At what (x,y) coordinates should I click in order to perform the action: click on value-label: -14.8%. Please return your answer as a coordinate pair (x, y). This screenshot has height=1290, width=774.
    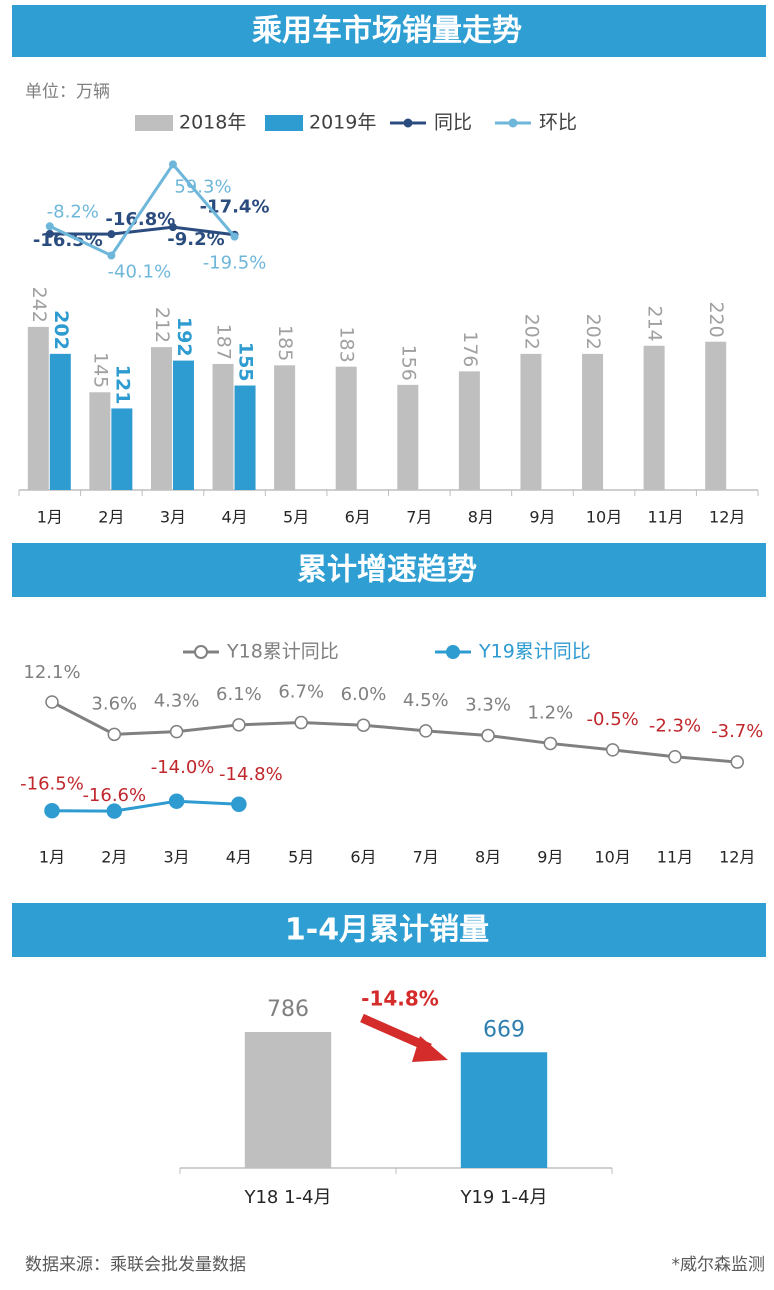
    Looking at the image, I should click on (251, 774).